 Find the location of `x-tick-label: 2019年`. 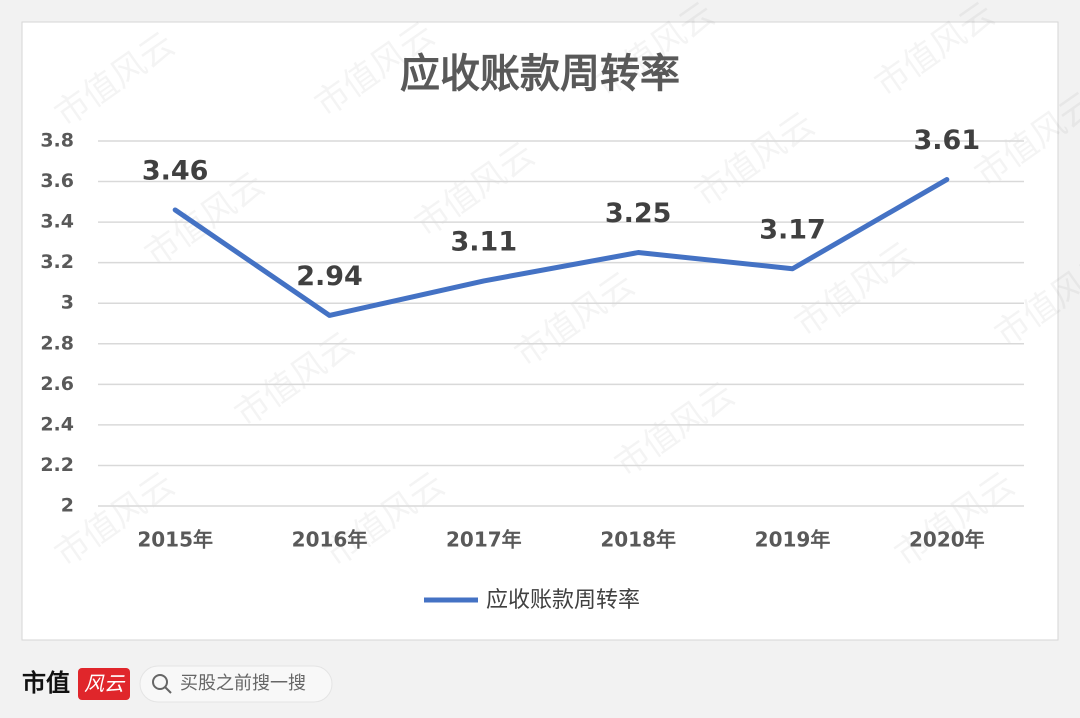

x-tick-label: 2019年 is located at coordinates (793, 540).